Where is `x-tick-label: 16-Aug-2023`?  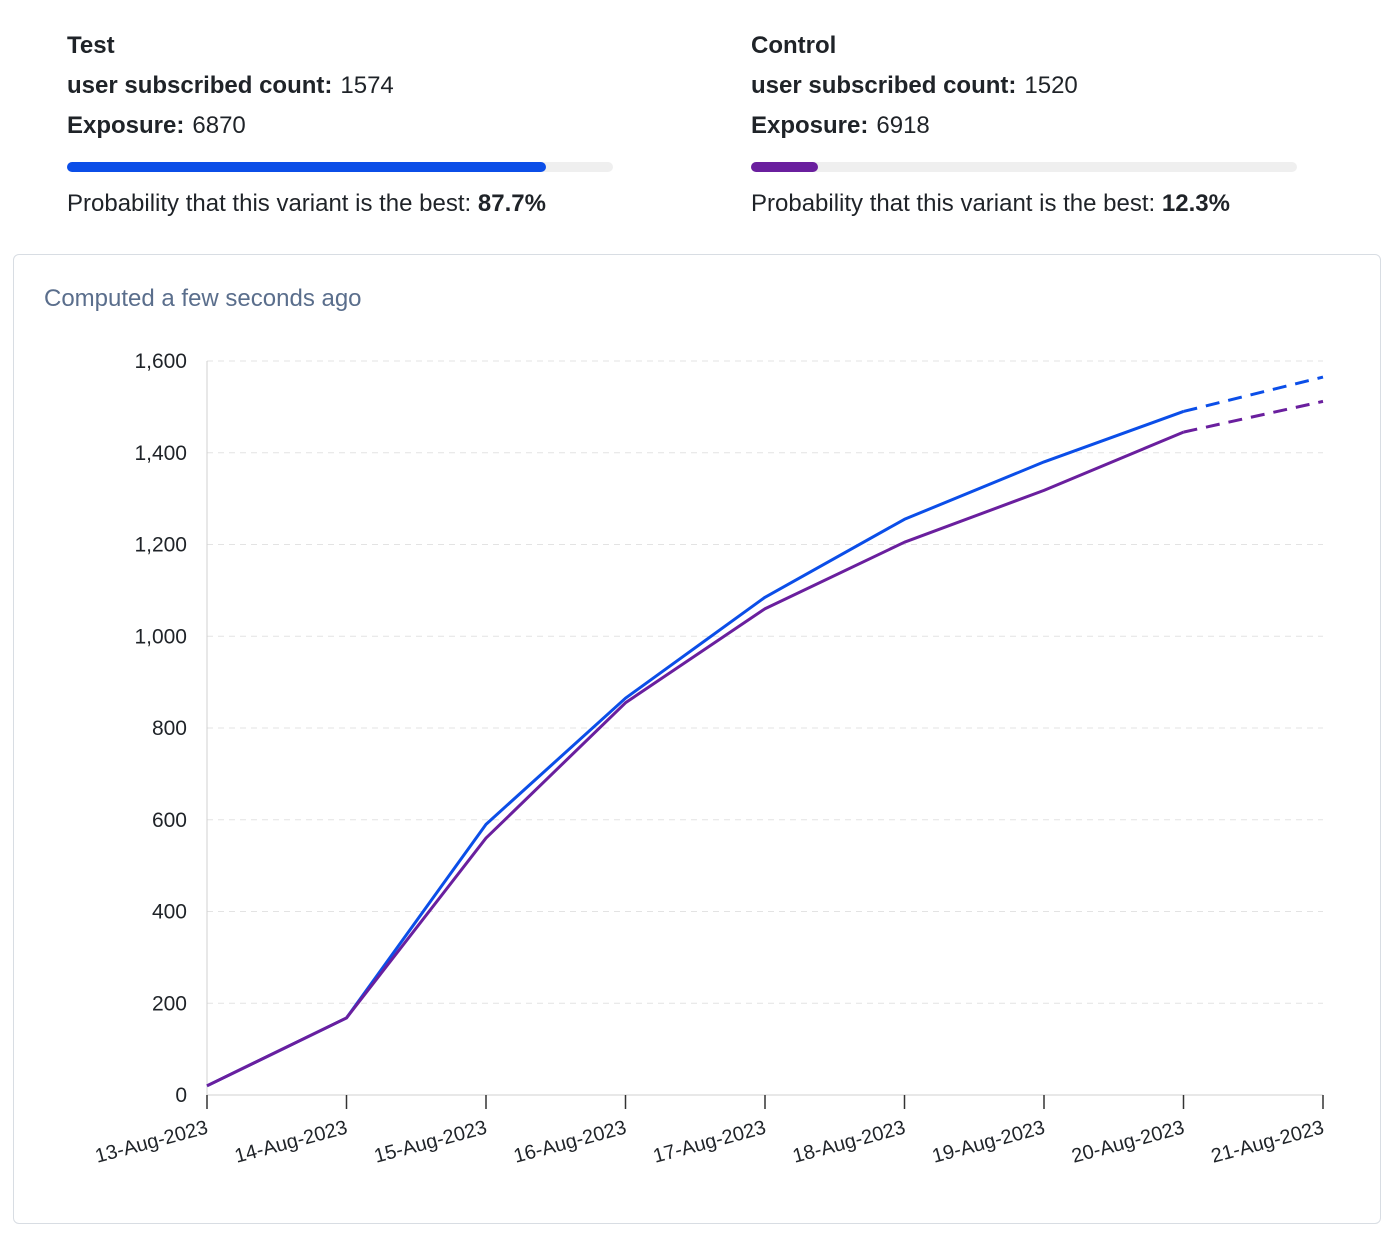 x-tick-label: 16-Aug-2023 is located at coordinates (569, 1142).